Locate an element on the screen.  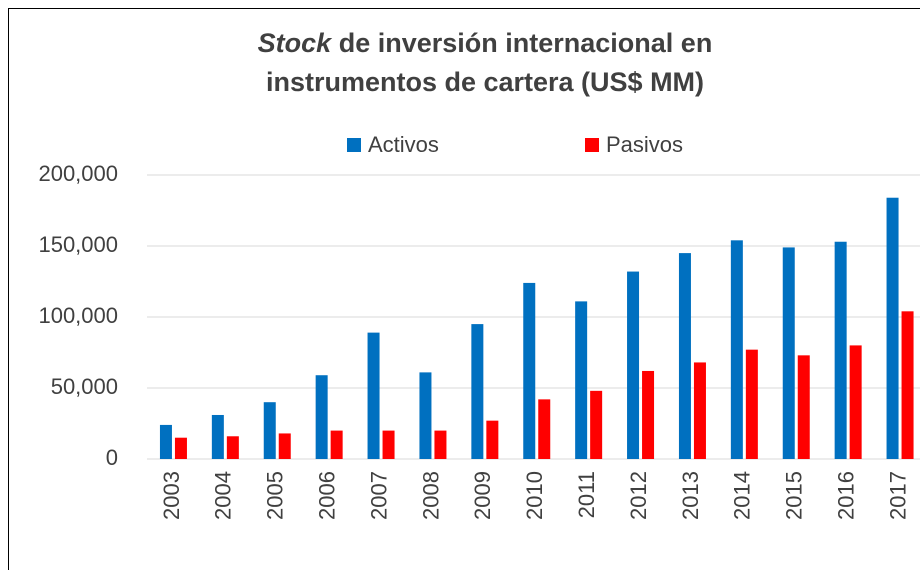
title-italic: Stock is located at coordinates (296, 43).